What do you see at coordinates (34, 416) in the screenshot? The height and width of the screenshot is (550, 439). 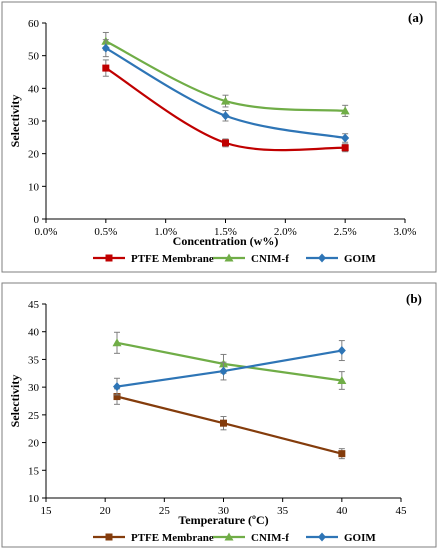 I see `y-tick-label: 25` at bounding box center [34, 416].